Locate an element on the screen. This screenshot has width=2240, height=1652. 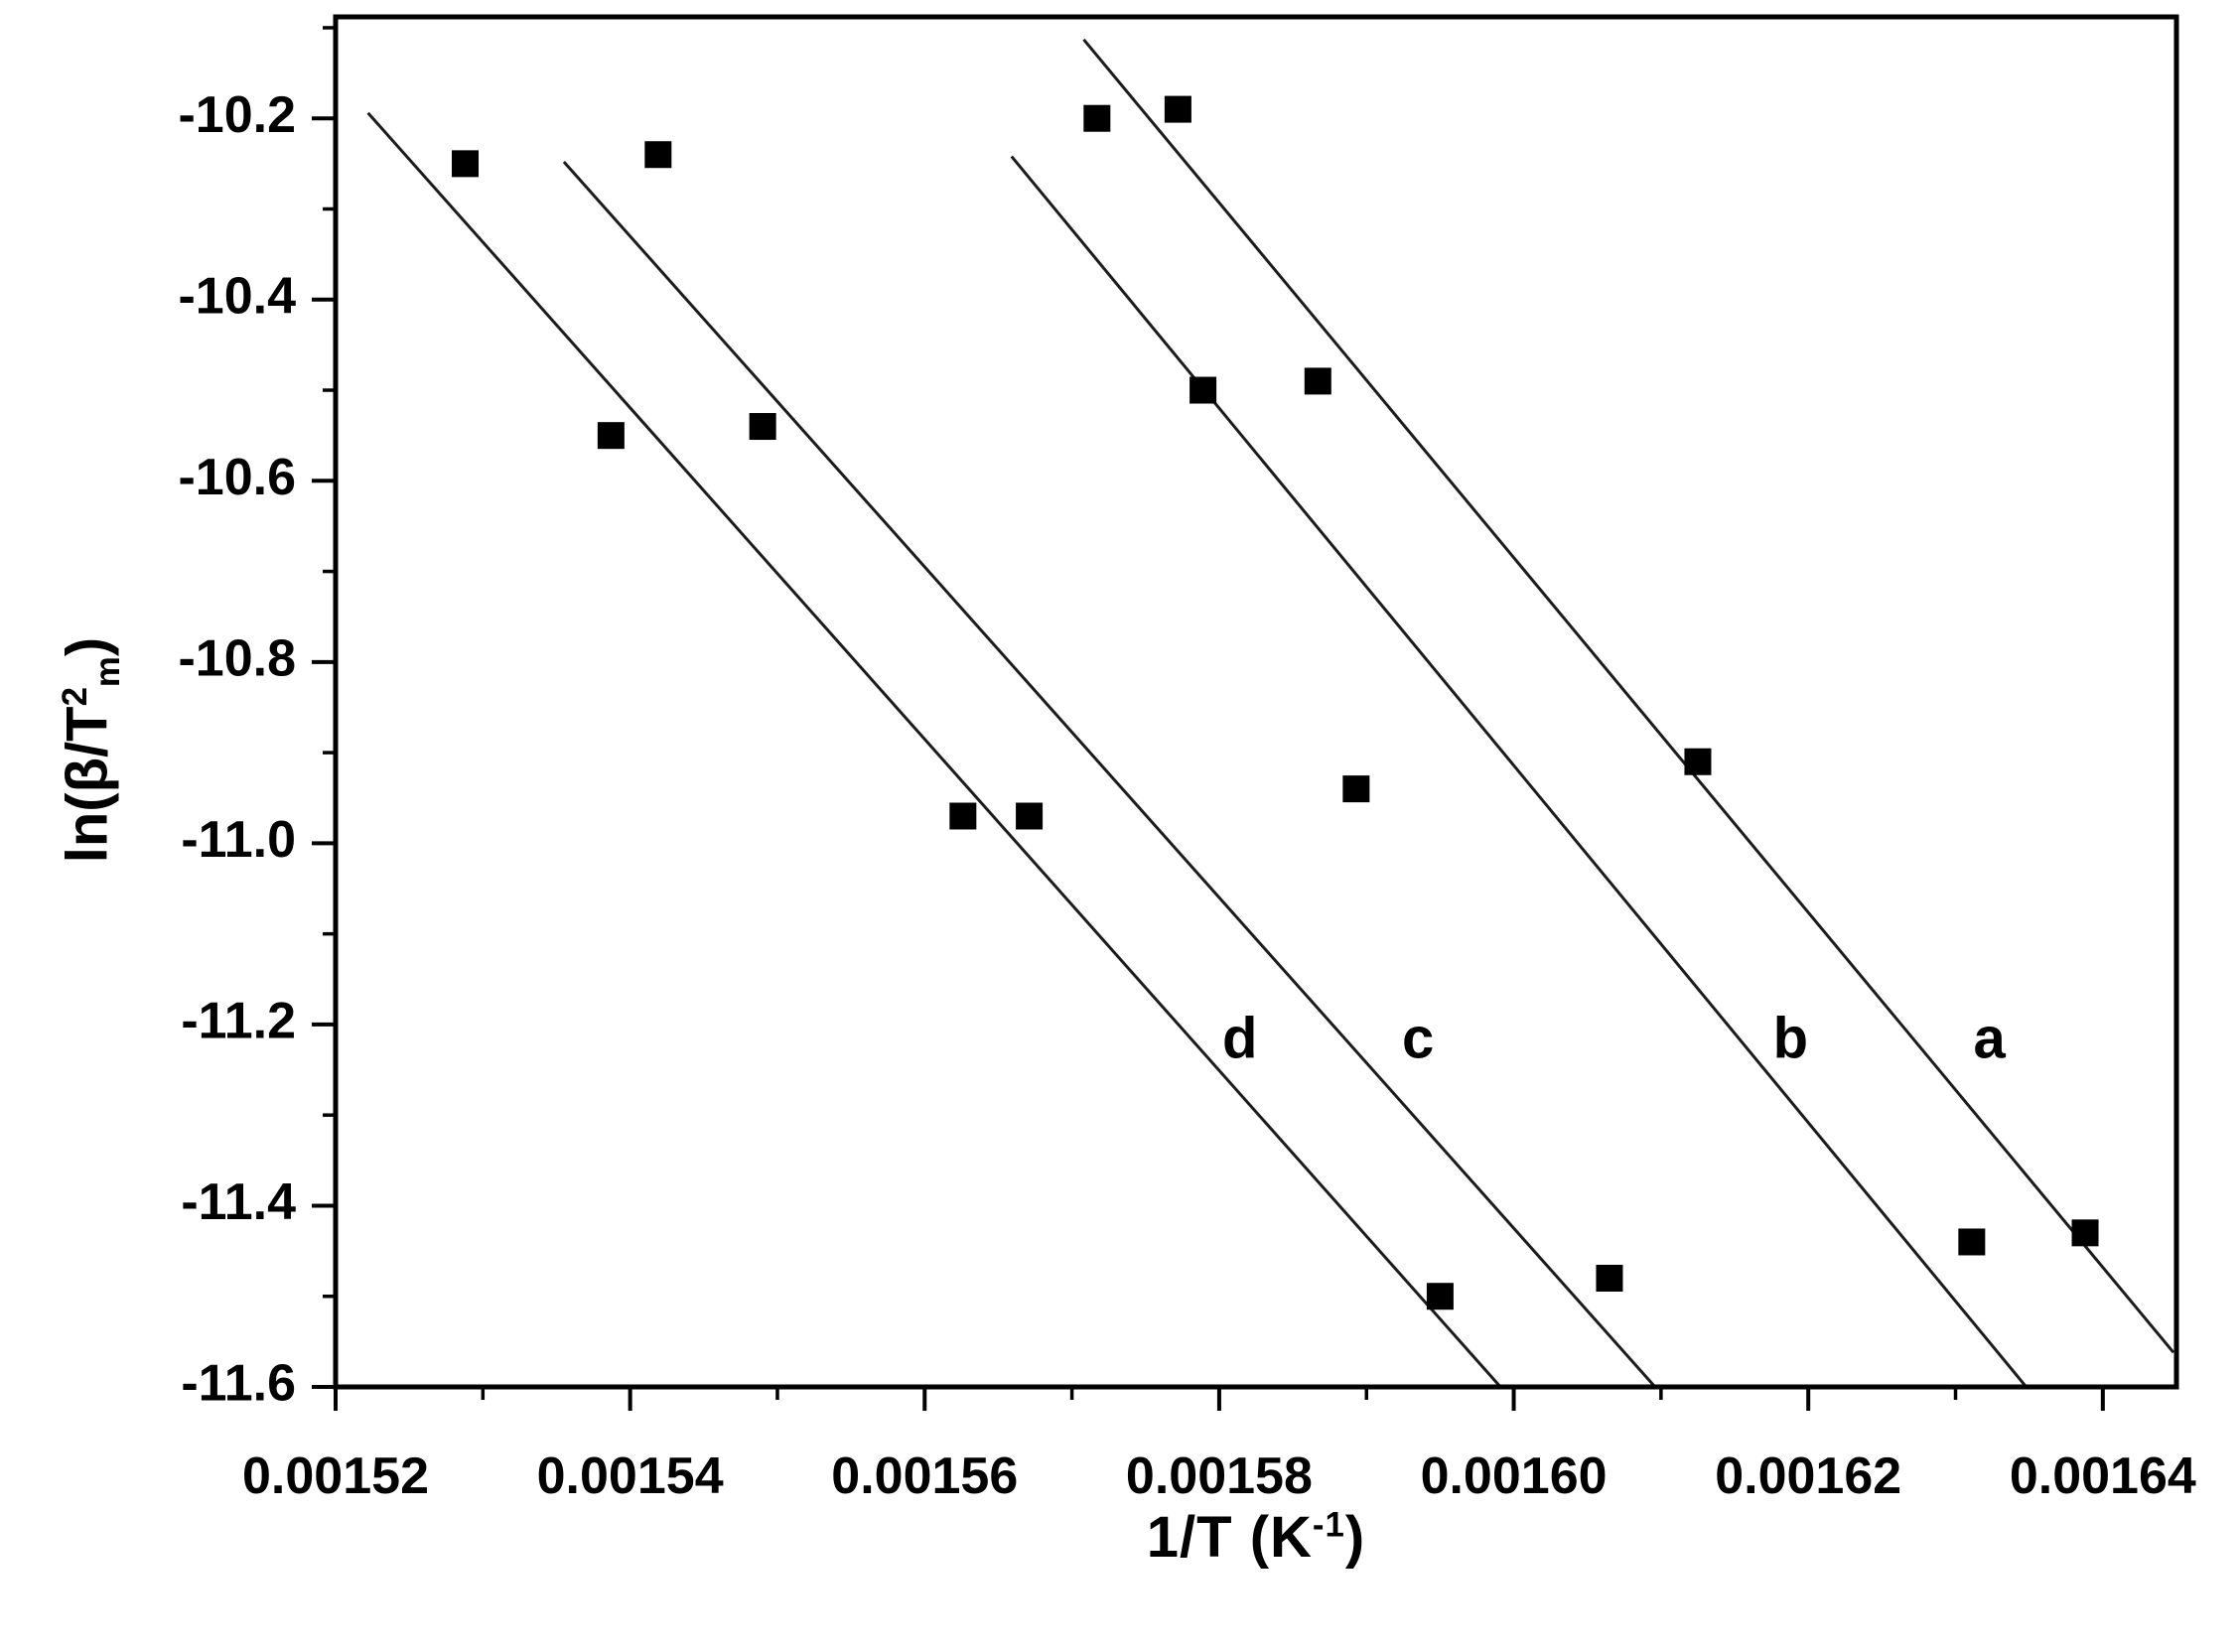
series-label-c: c is located at coordinates (1418, 1039).